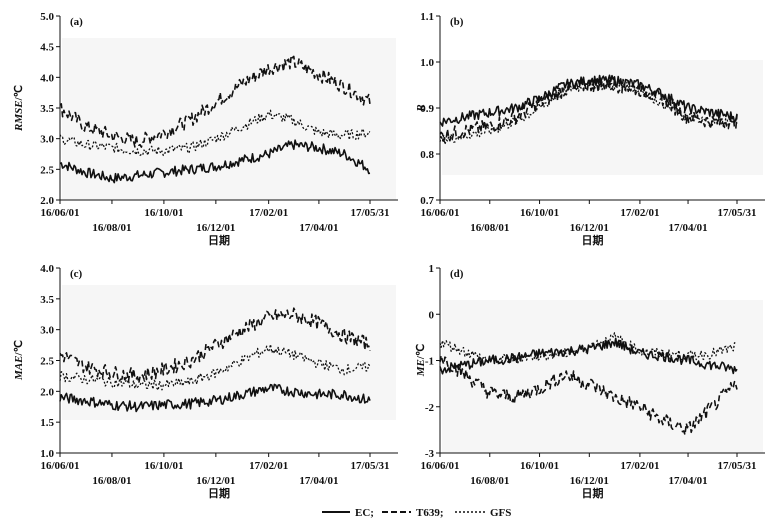  I want to click on y-tick-label: 0.9, so click(427, 109).